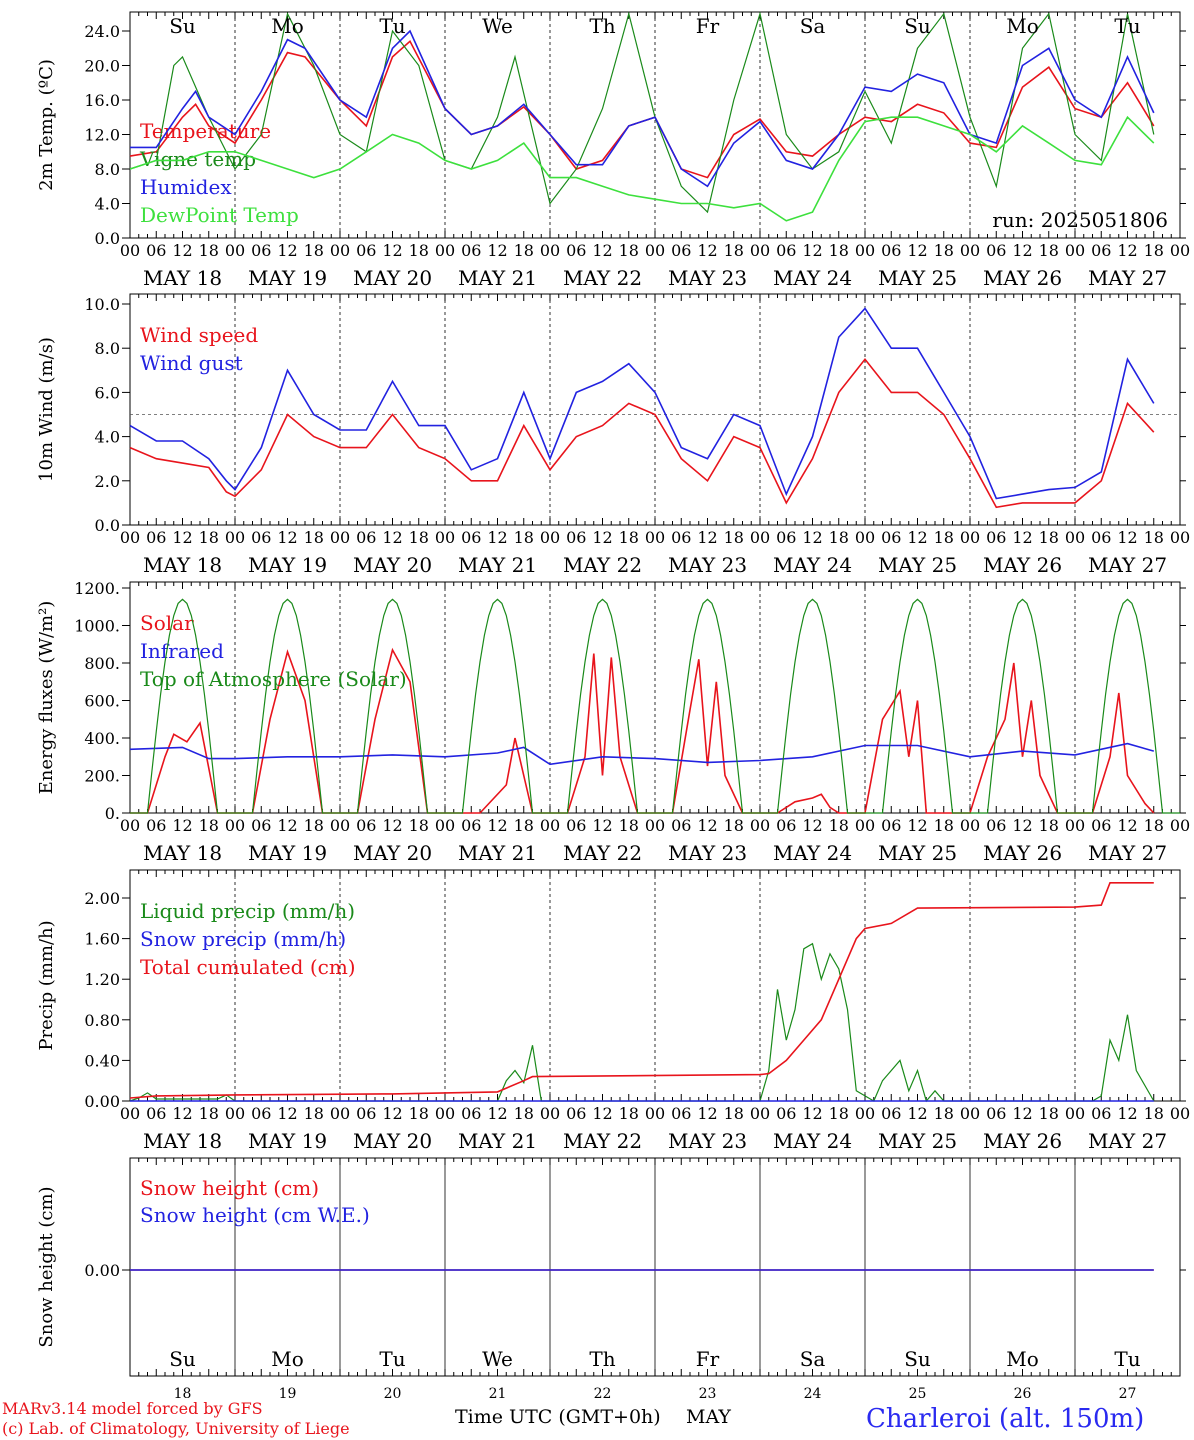 Image resolution: width=1194 pixels, height=1440 pixels. What do you see at coordinates (1128, 1394) in the screenshot?
I see `day-number-label: 27` at bounding box center [1128, 1394].